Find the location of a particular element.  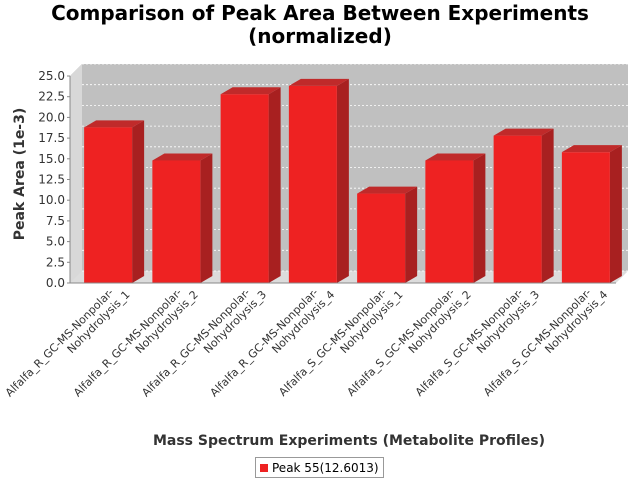

x-tick-label: Alfalfa_S_GC-MS-Nonpolar-Nohydrolysis_1 is located at coordinates (340, 343).